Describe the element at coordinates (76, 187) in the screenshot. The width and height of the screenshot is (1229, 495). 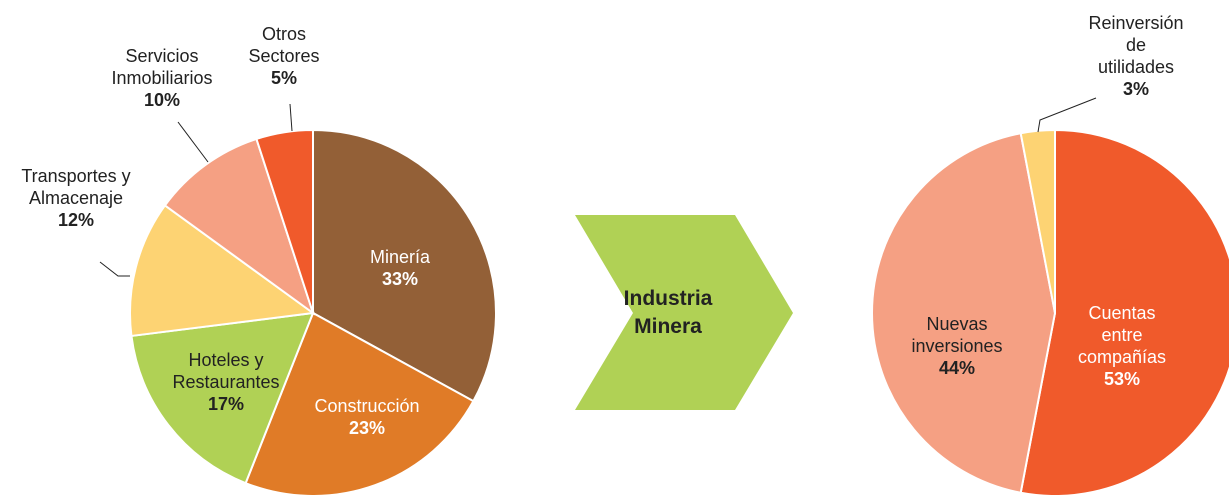
I see `category-label: Transportes y Almacenaje` at that location.